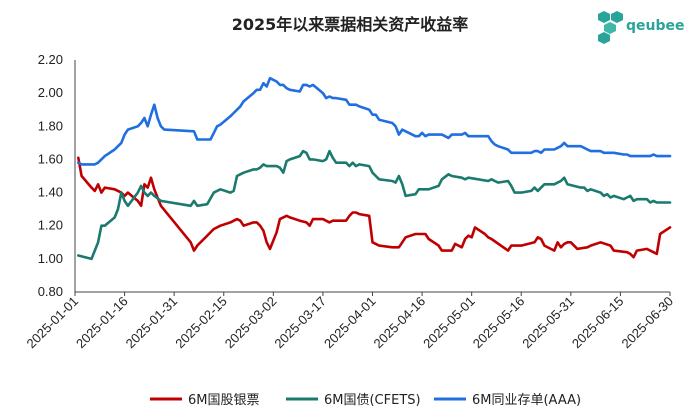 This screenshot has width=700, height=420. What do you see at coordinates (400, 323) in the screenshot?
I see `x-tick-label: 2025-04-16` at bounding box center [400, 323].